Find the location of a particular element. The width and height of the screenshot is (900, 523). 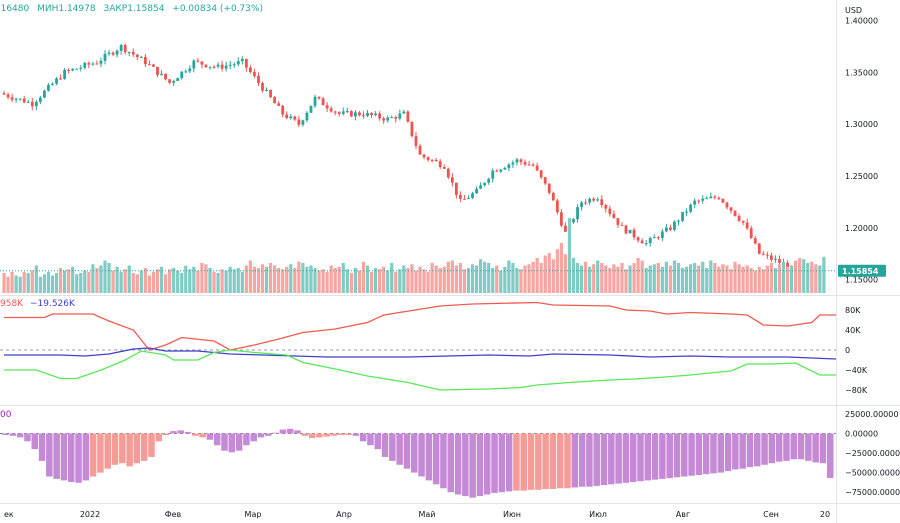

last-price-badge is located at coordinates (862, 270).